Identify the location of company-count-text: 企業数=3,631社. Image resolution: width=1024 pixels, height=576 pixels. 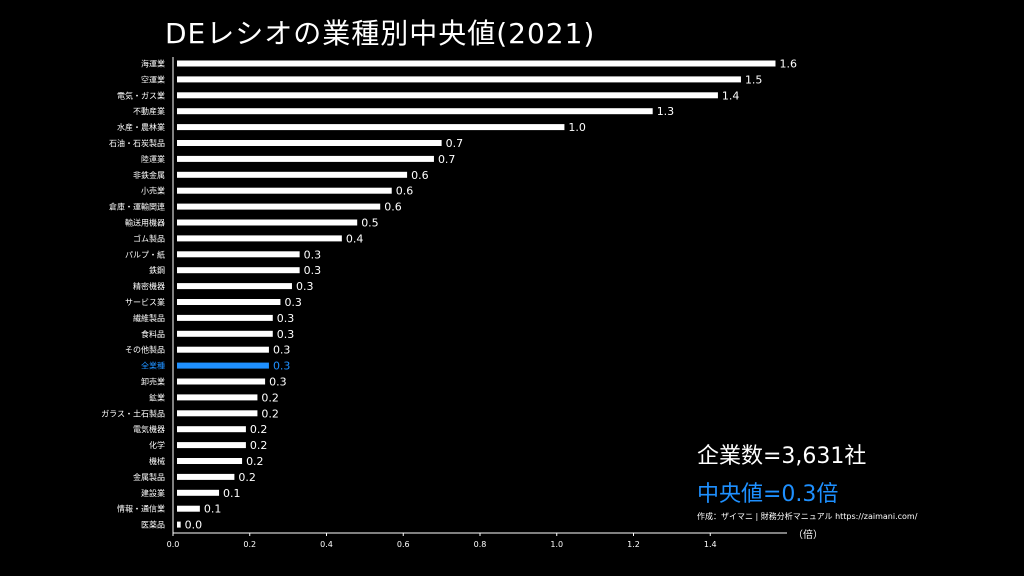
(782, 456).